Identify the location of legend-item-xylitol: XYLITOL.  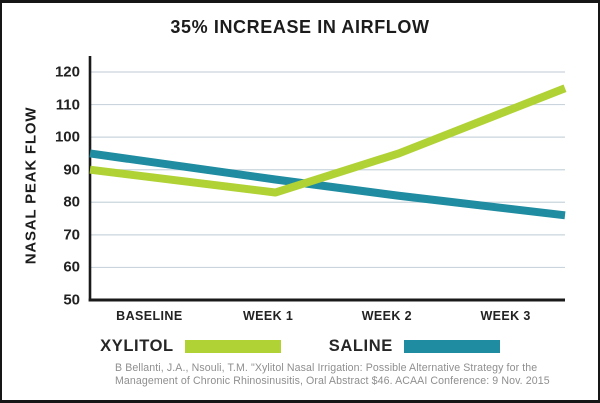
(190, 346).